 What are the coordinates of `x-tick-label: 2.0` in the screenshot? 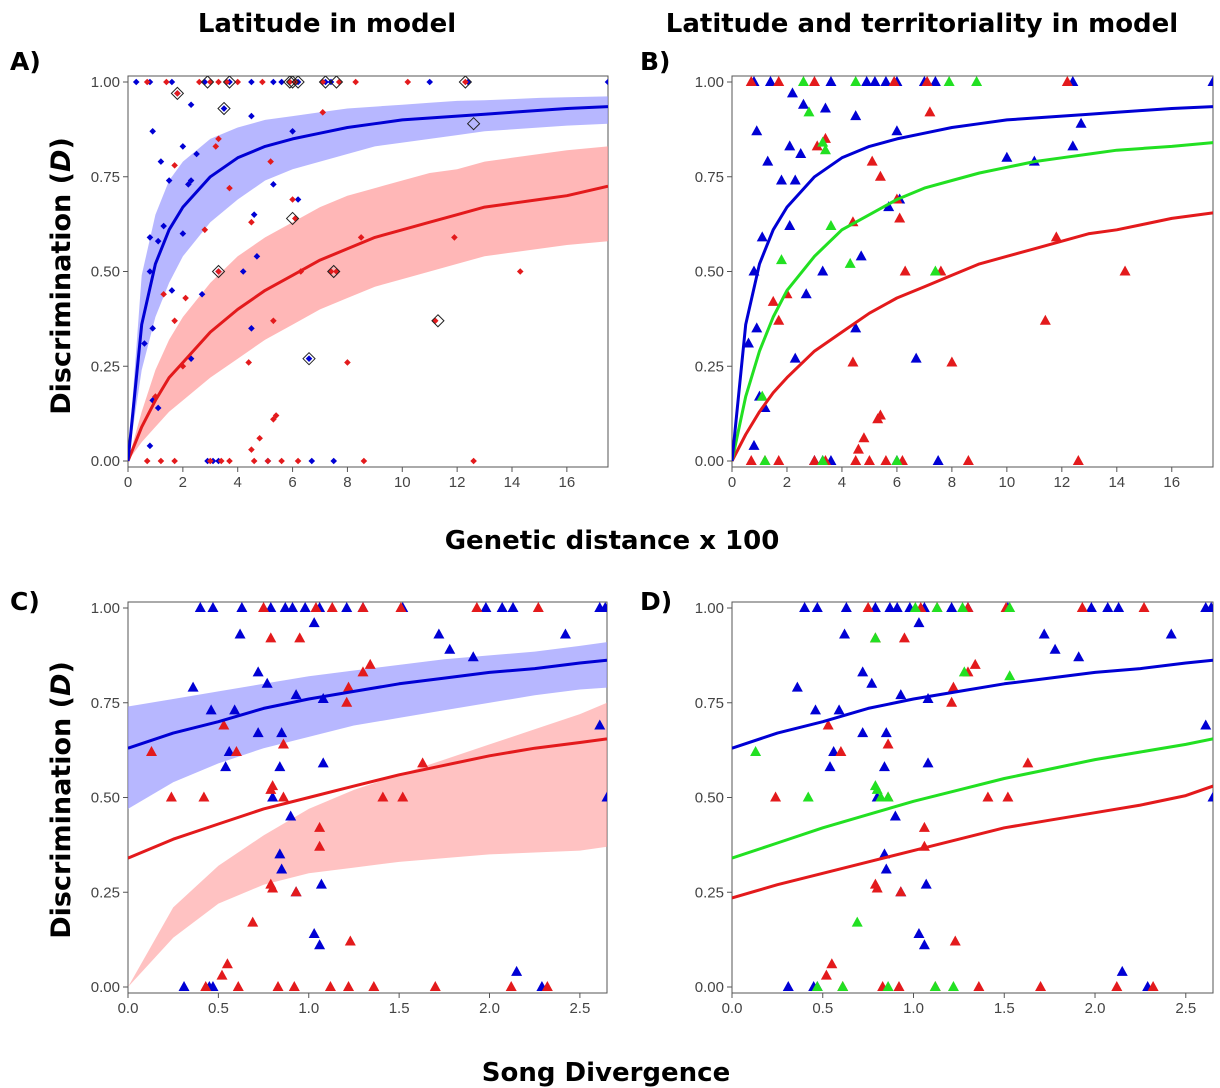 It's located at (1095, 1008).